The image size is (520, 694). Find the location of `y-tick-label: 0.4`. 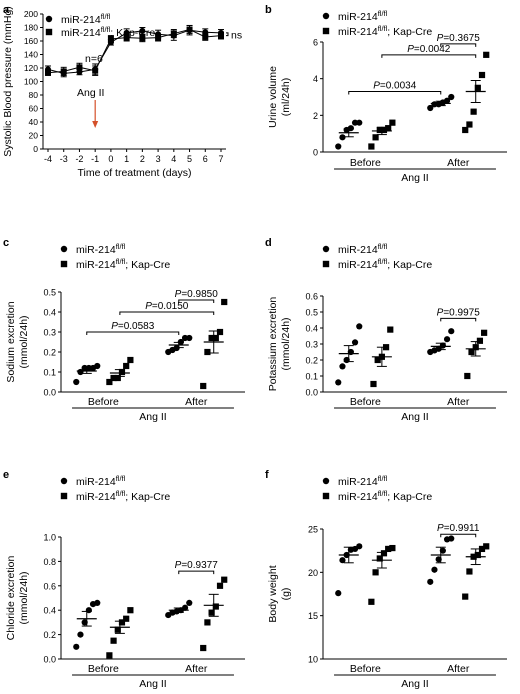

y-tick-label: 0.4 is located at coordinates (311, 329).